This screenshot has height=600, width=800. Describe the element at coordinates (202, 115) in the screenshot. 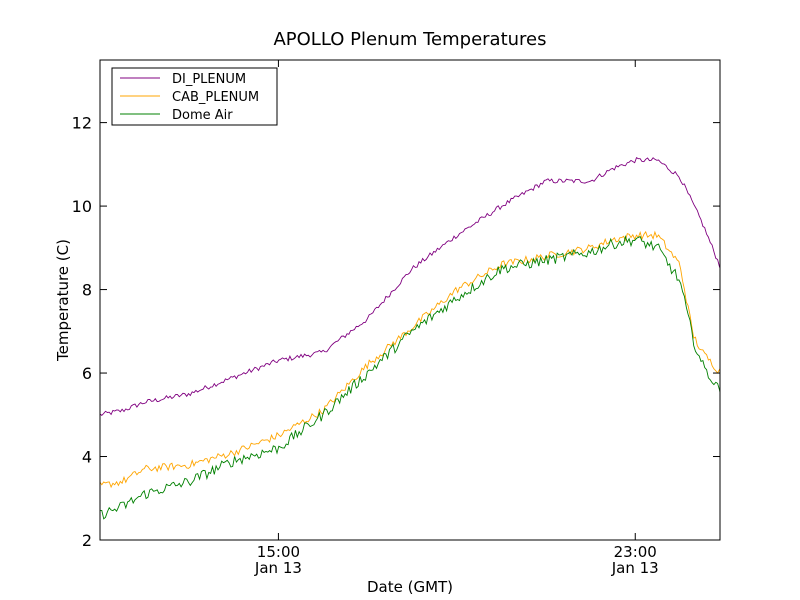

I see `legend-label: Dome Air` at that location.